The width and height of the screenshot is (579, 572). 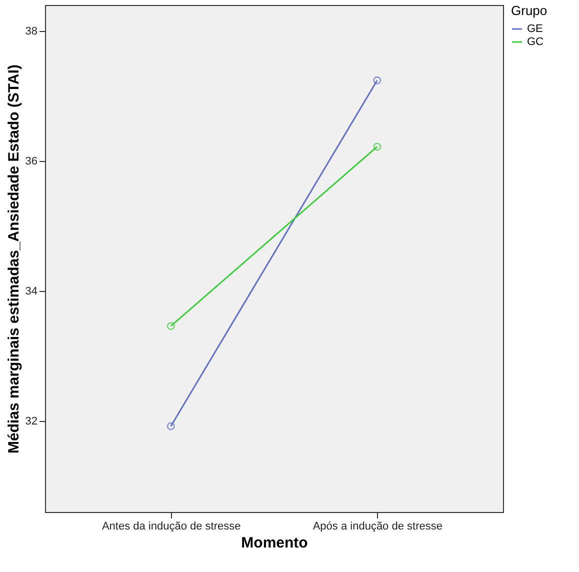 What do you see at coordinates (377, 526) in the screenshot?
I see `x-tick-label: Após a indução de stresse` at bounding box center [377, 526].